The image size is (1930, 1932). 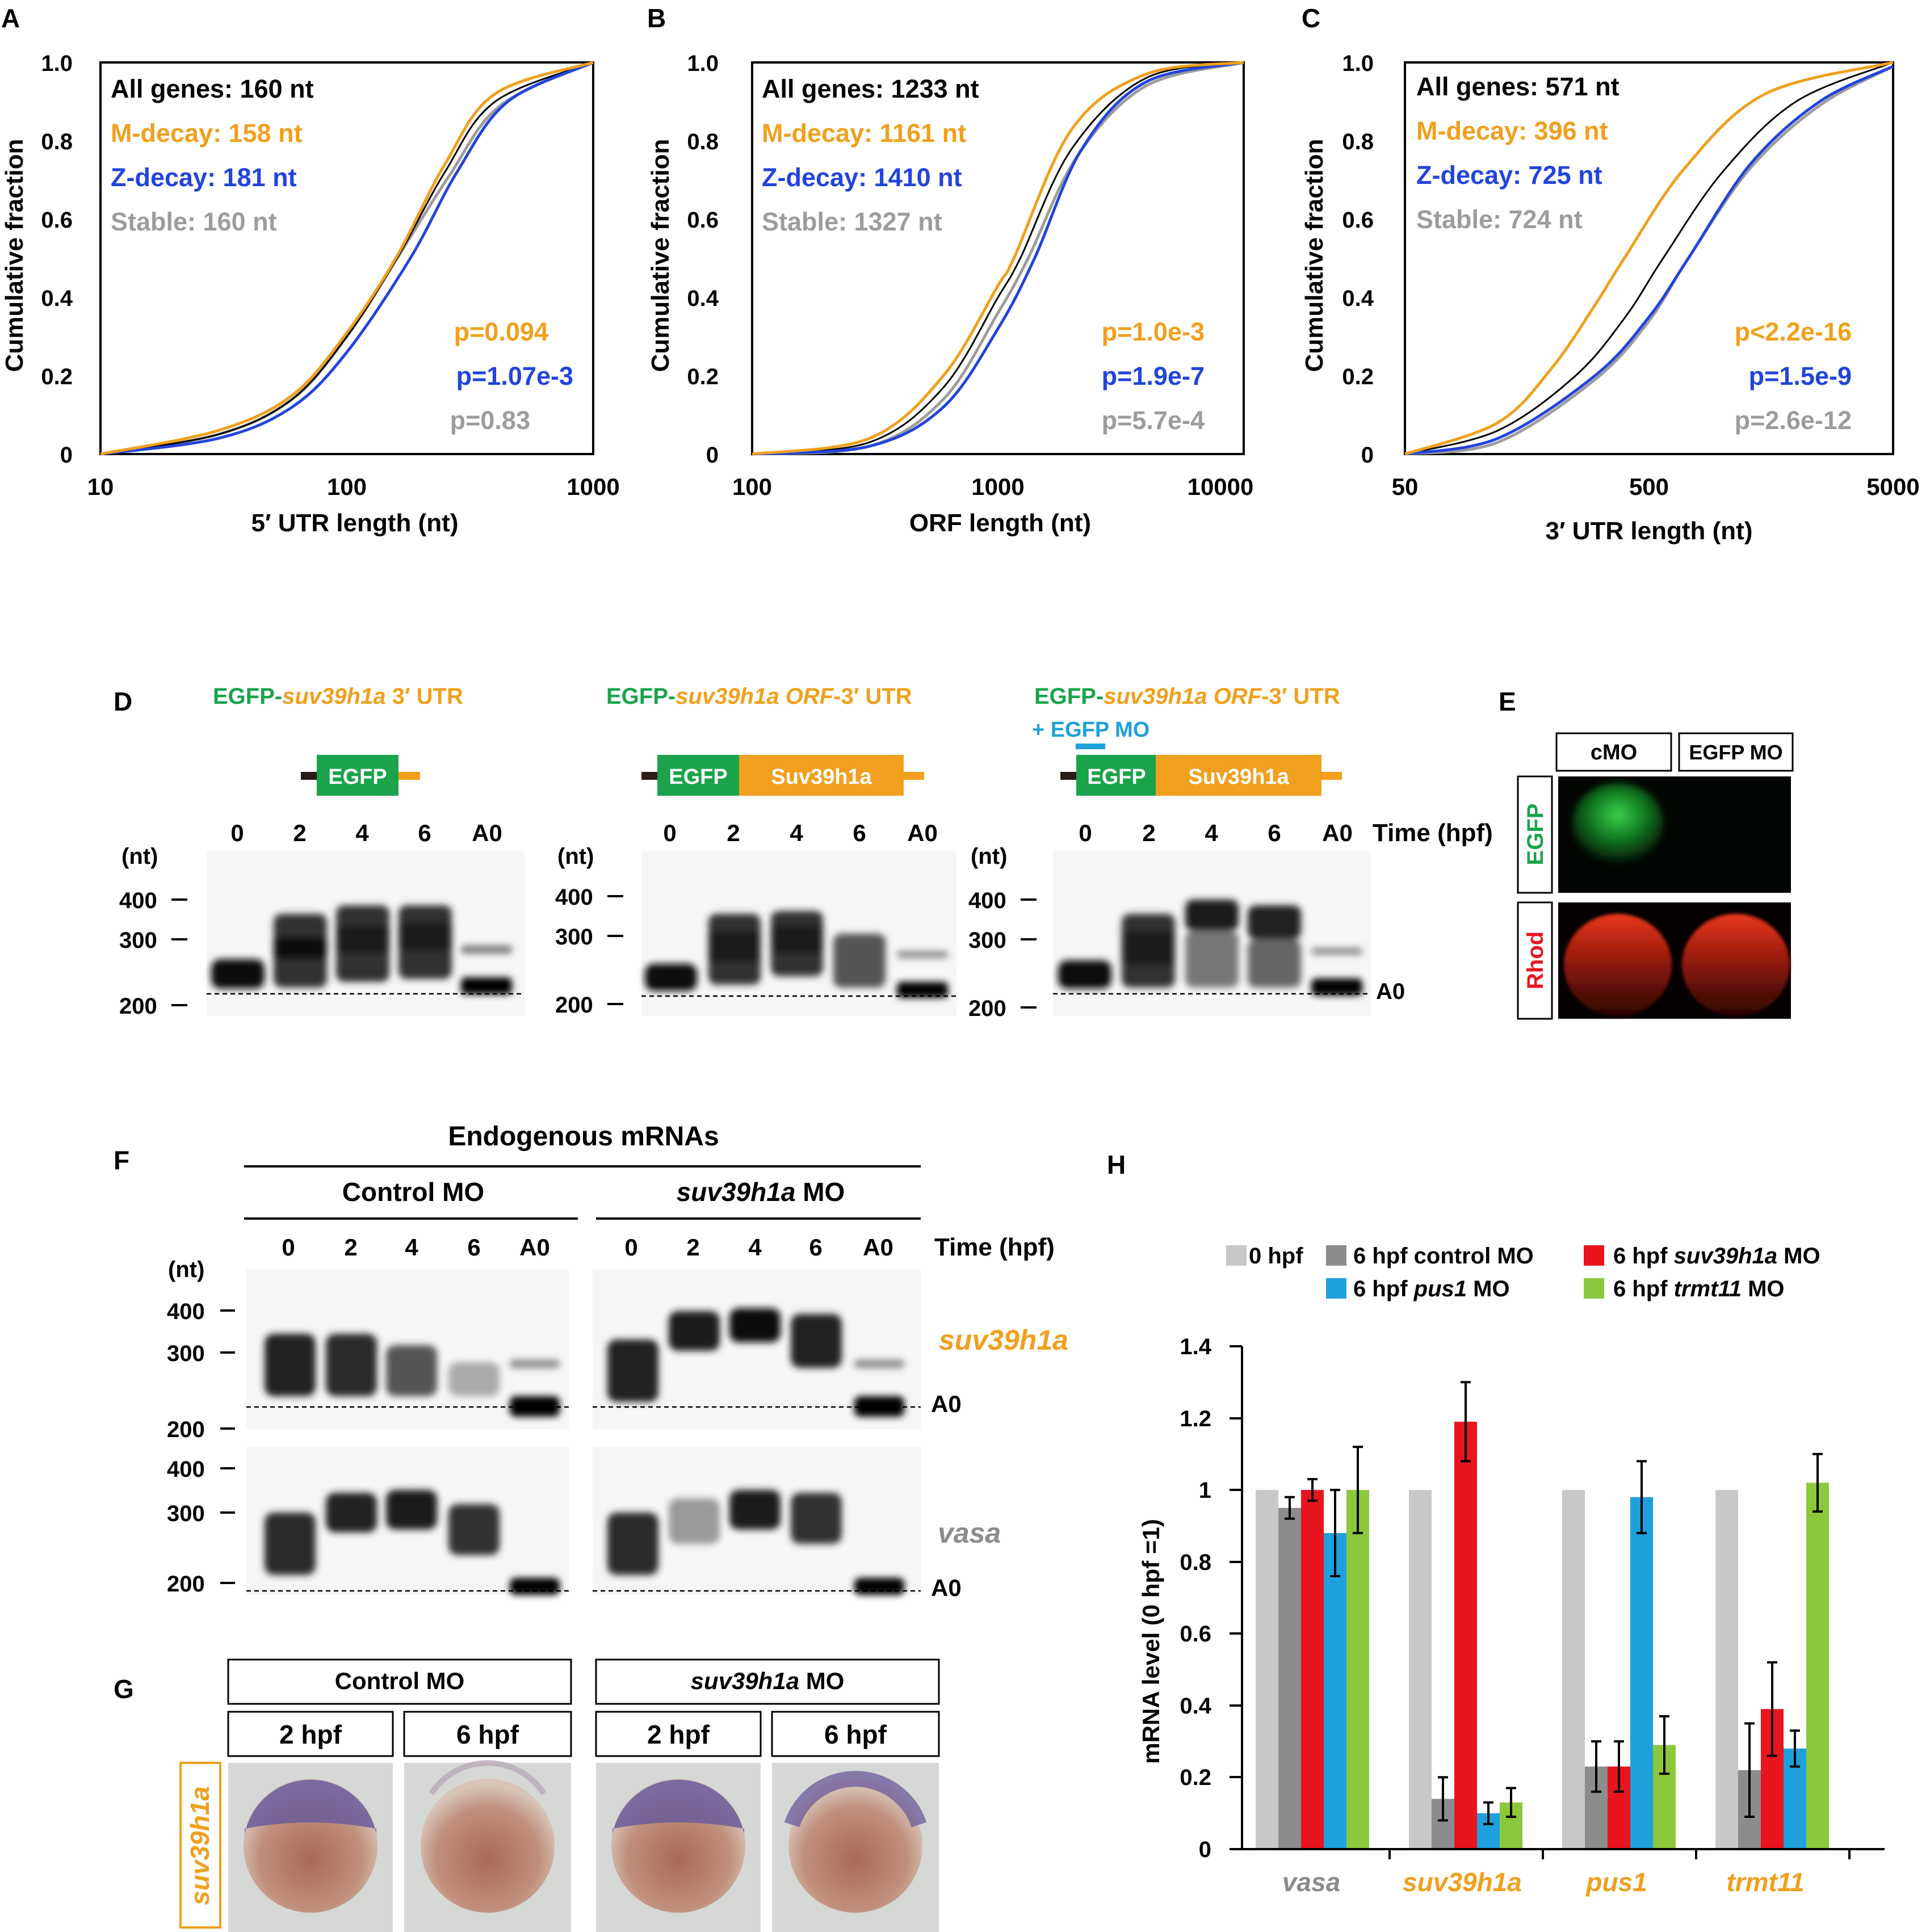 What do you see at coordinates (855, 1734) in the screenshot?
I see `time-6hpf: 6 hpf` at bounding box center [855, 1734].